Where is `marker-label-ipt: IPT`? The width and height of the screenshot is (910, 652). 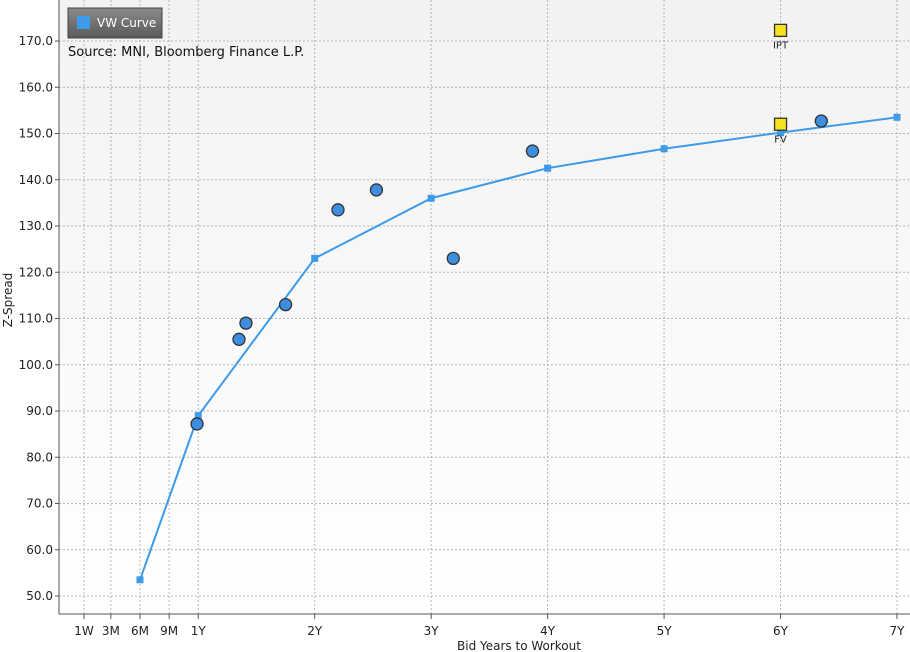
marker-label-ipt: IPT is located at coordinates (781, 45).